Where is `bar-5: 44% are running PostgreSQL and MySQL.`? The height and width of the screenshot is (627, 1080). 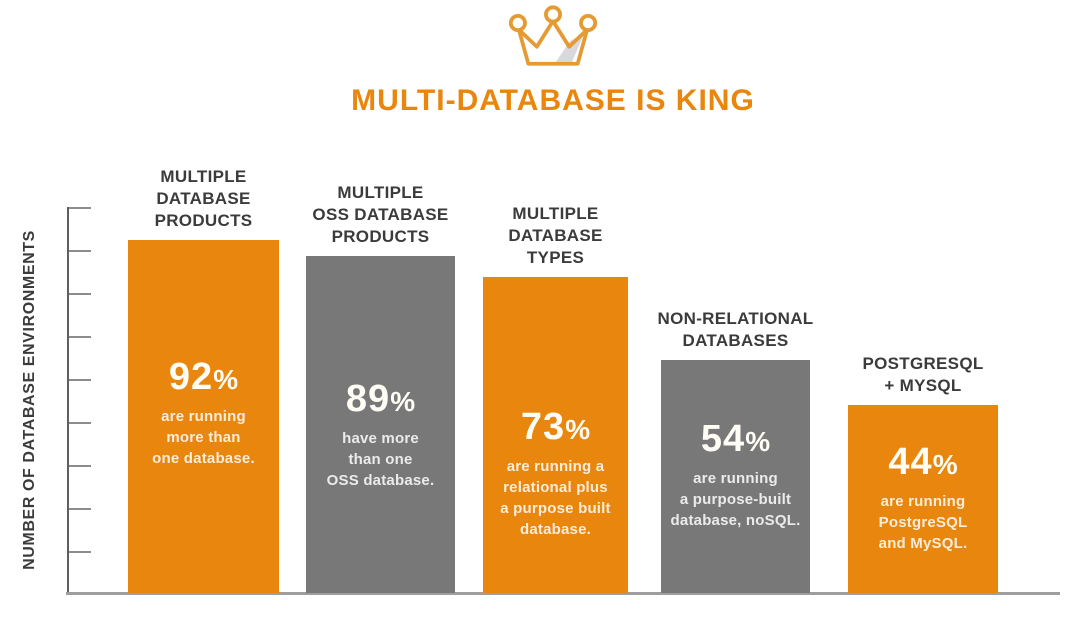
bar-5: 44% are running PostgreSQL and MySQL. is located at coordinates (923, 499).